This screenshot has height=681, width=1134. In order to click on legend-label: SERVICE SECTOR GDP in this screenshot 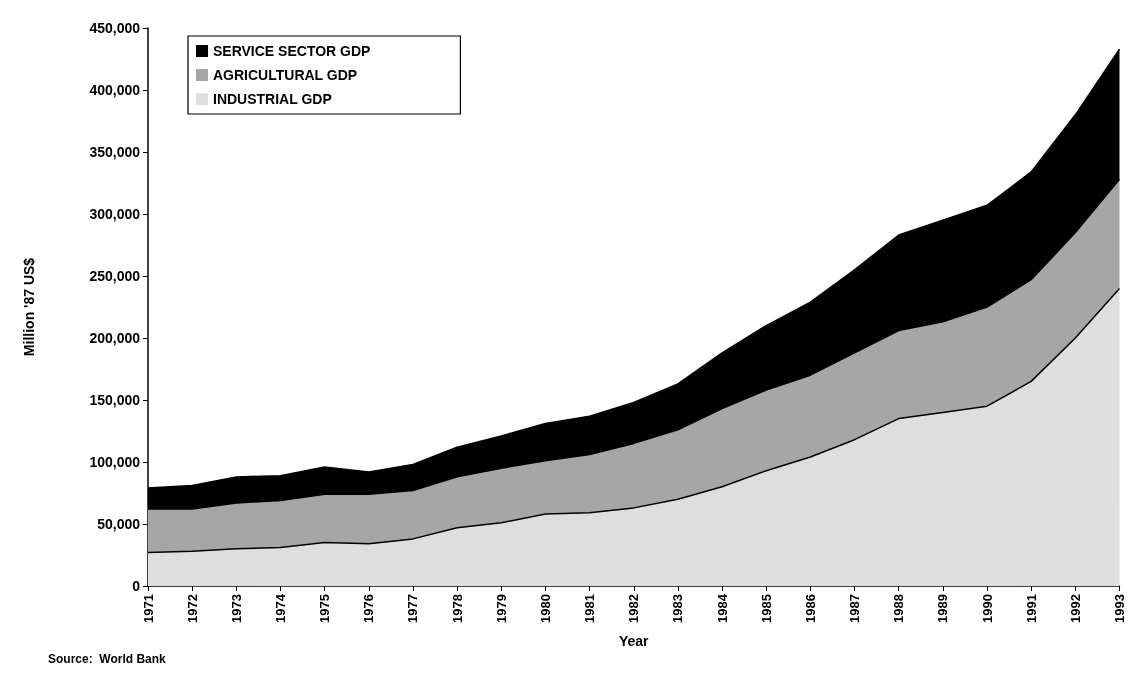, I will do `click(292, 51)`.